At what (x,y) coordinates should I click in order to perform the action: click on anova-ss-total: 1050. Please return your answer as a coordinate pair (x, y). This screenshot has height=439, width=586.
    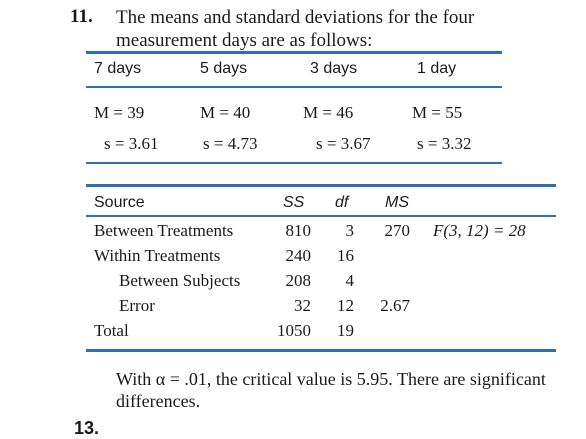
    Looking at the image, I should click on (294, 330).